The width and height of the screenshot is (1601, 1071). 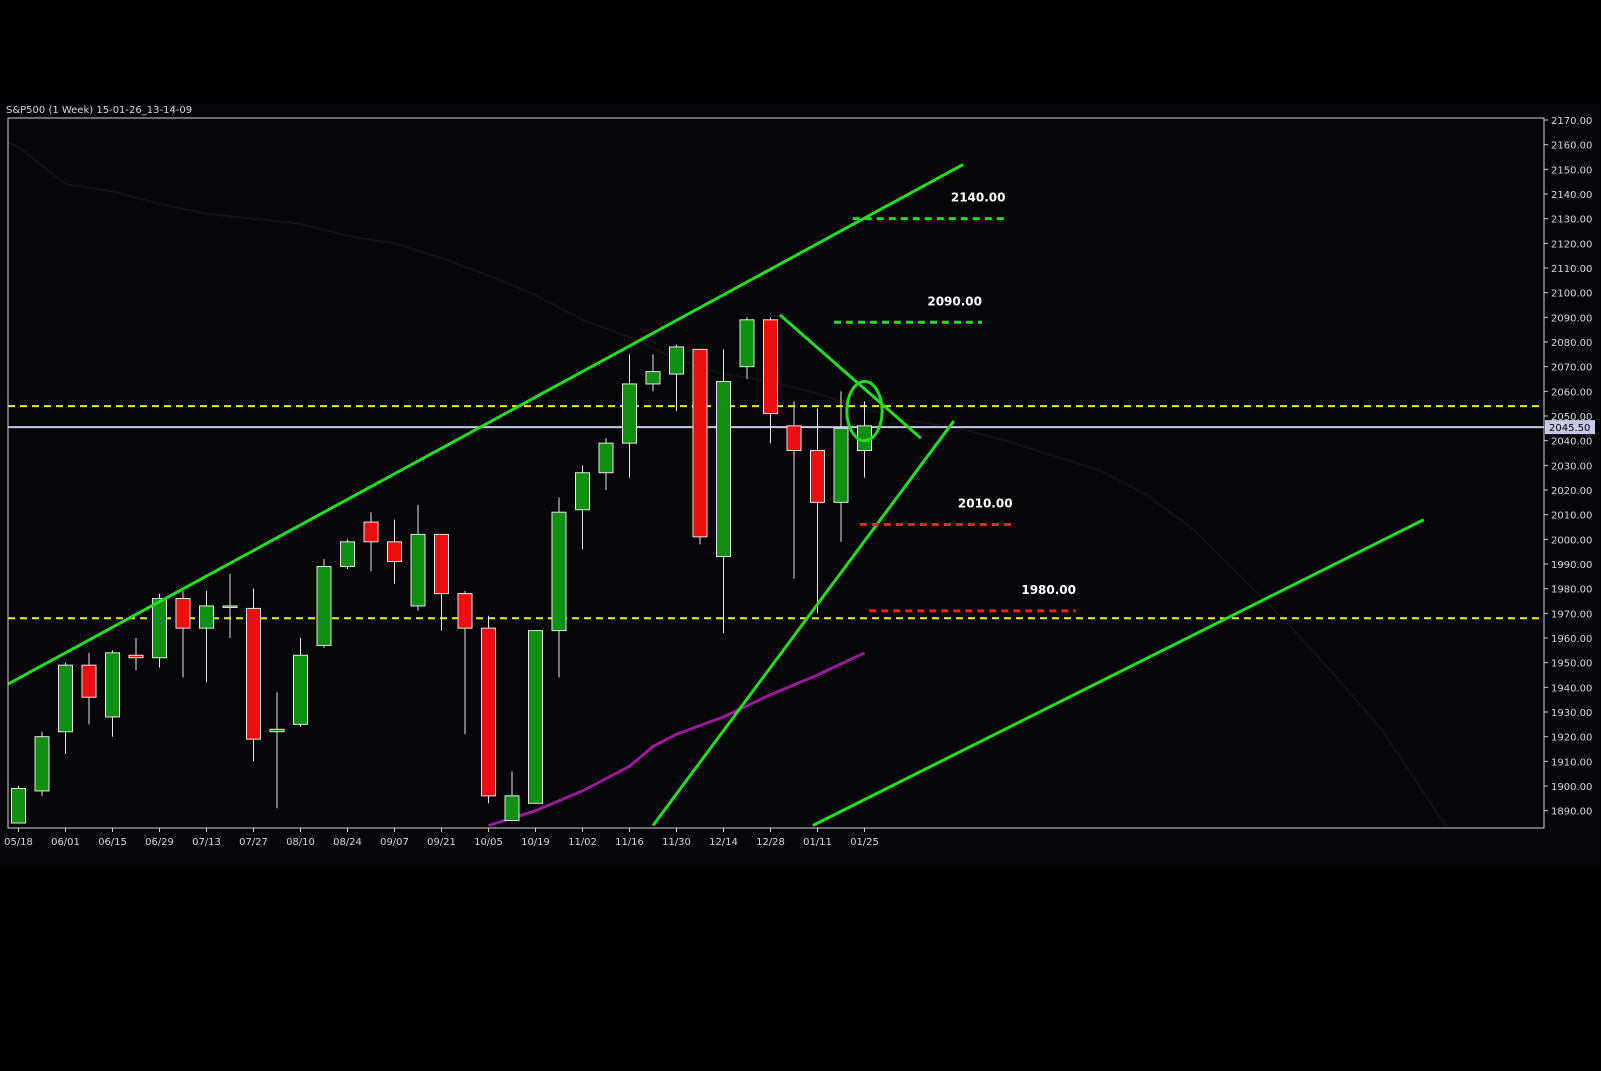 I want to click on y-tick-label: 2120.00, so click(x=1571, y=244).